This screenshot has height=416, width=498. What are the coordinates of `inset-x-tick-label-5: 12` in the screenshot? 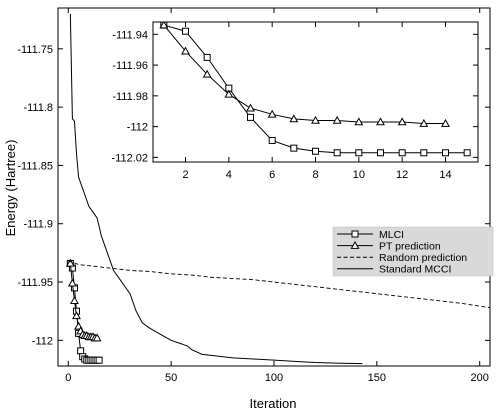 It's located at (402, 175).